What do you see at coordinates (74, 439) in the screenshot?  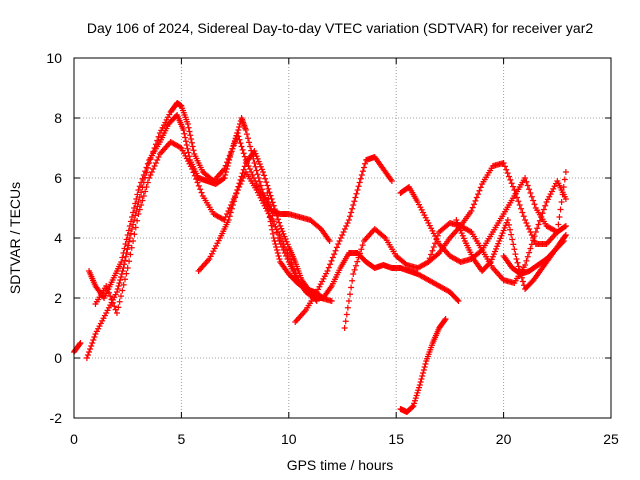 I see `x-tick-label: 0` at bounding box center [74, 439].